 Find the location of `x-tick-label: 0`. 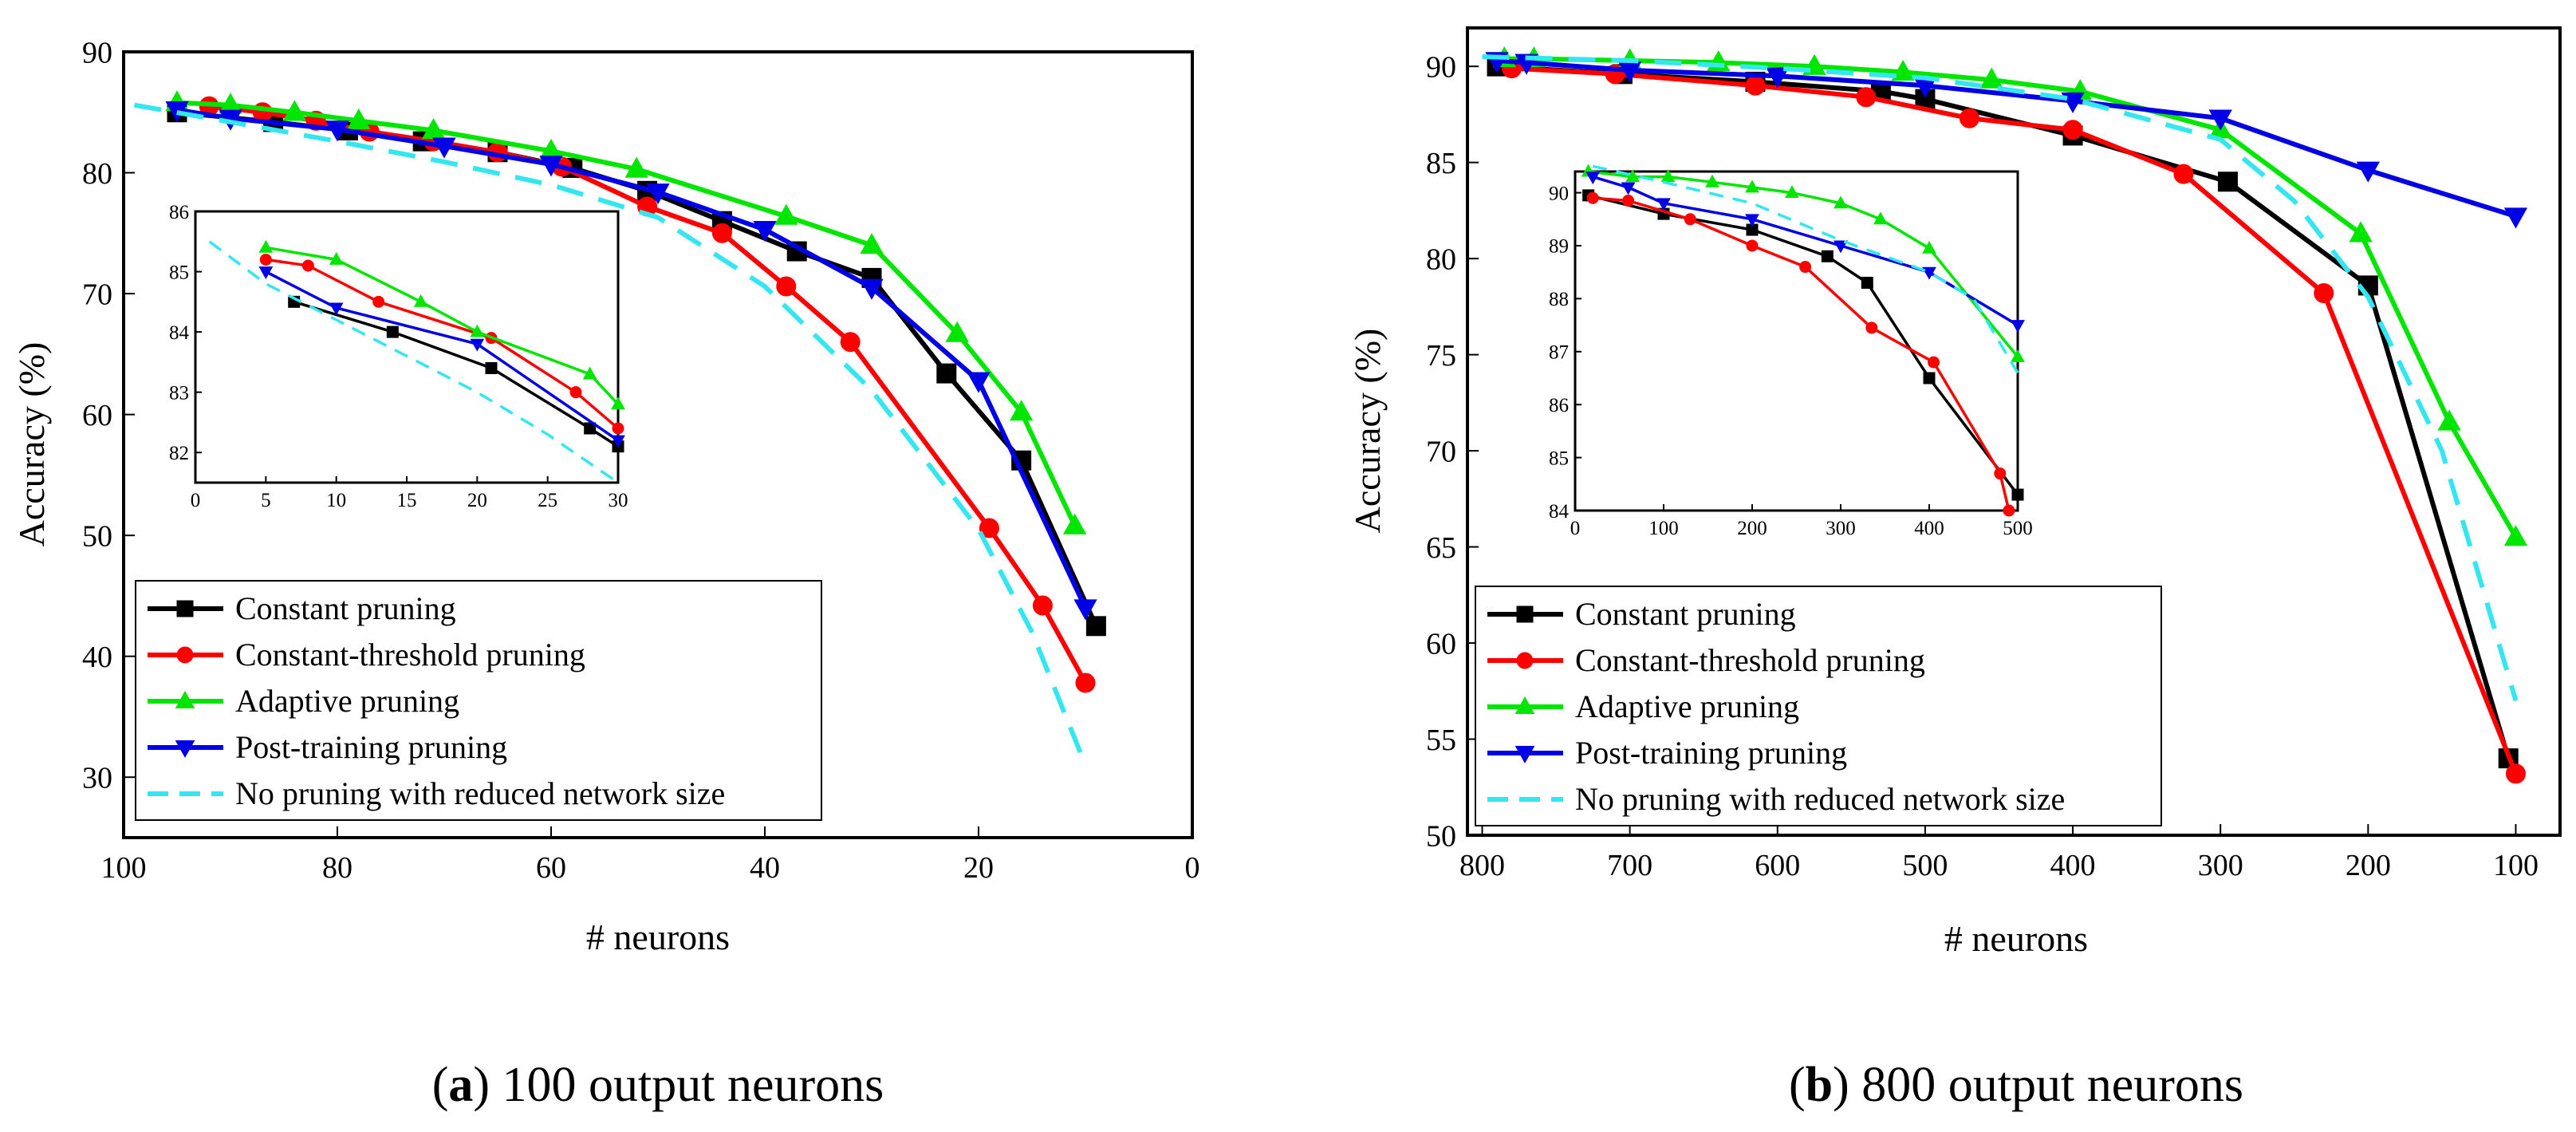

x-tick-label: 0 is located at coordinates (1575, 528).